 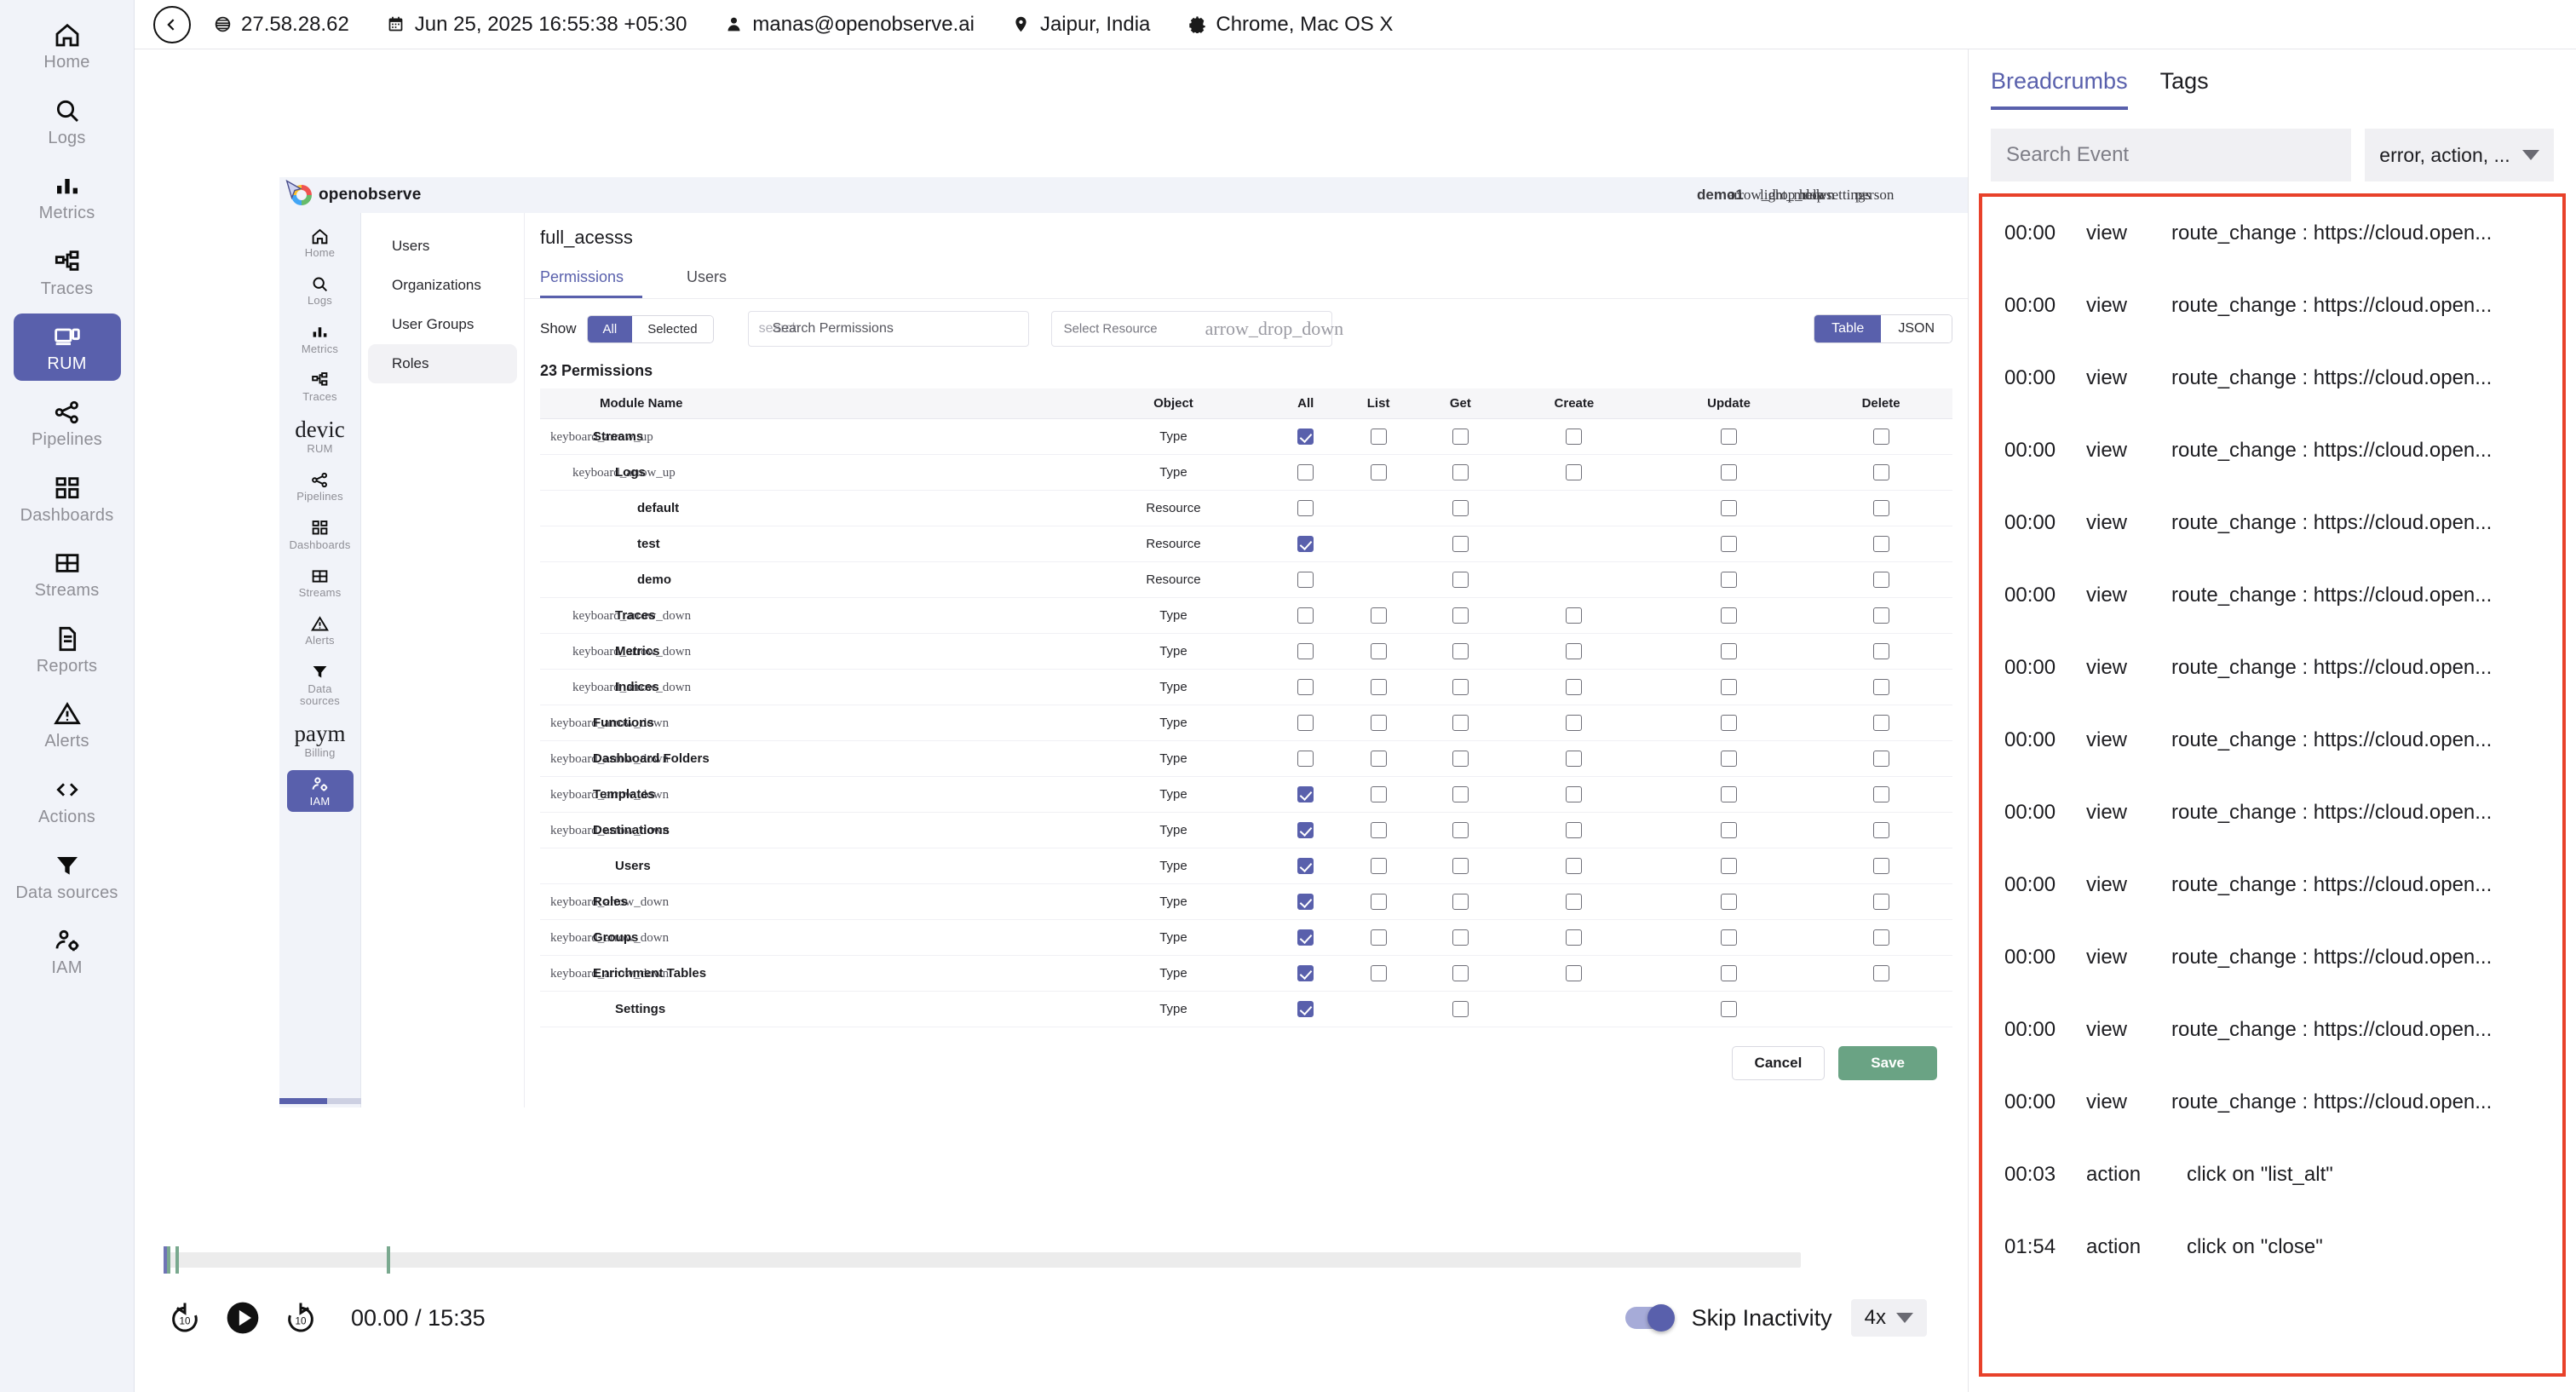 What do you see at coordinates (1793, 195) in the screenshot?
I see `light-mode-icon: light_mode` at bounding box center [1793, 195].